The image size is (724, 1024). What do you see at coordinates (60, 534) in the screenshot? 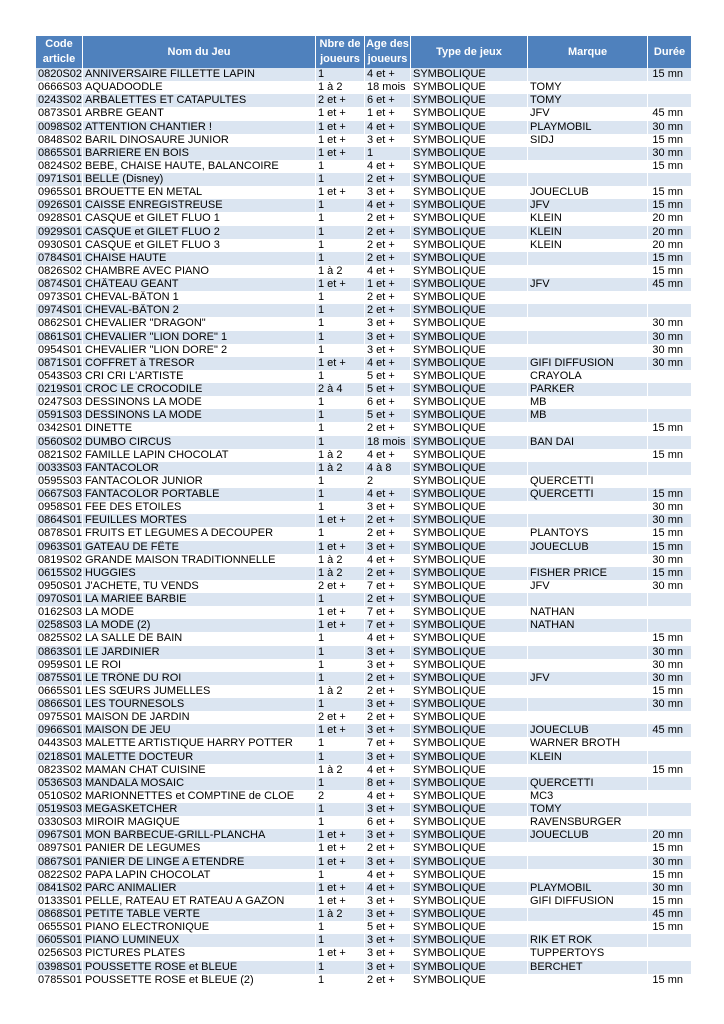
I see `code-cell: 0878S01` at bounding box center [60, 534].